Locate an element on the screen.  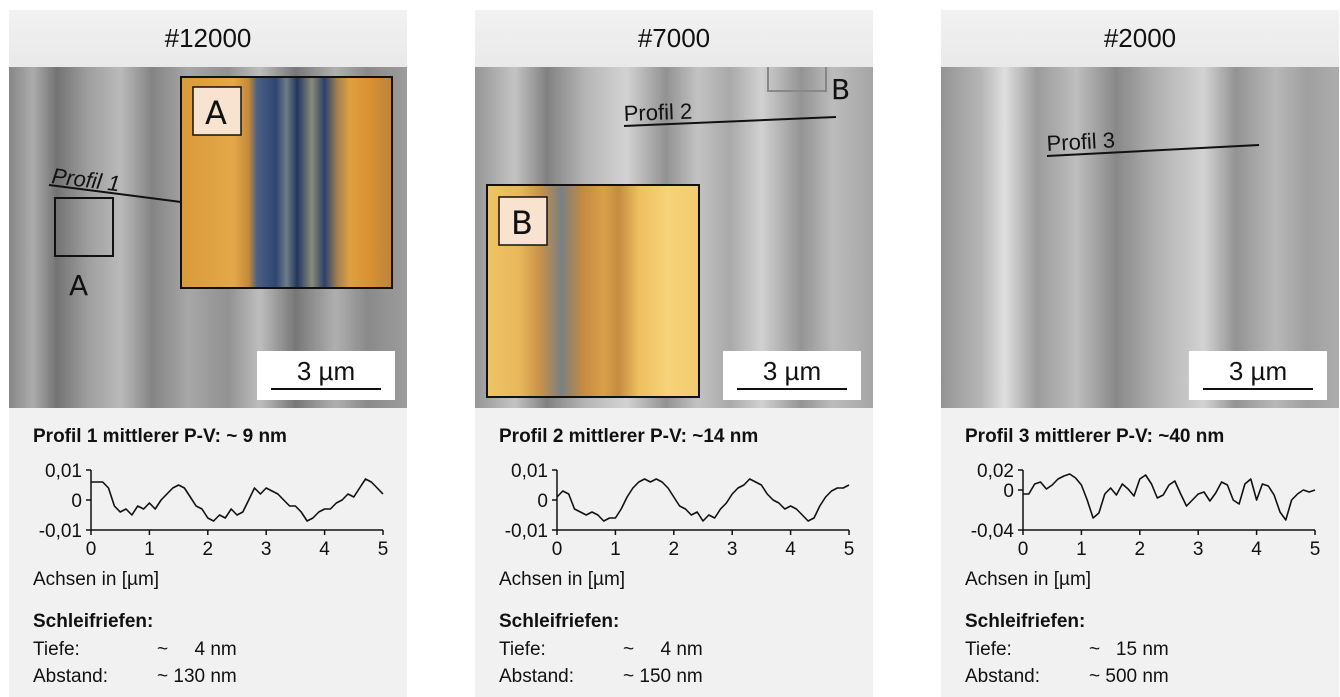
panel-title: #7000 is located at coordinates (674, 38).